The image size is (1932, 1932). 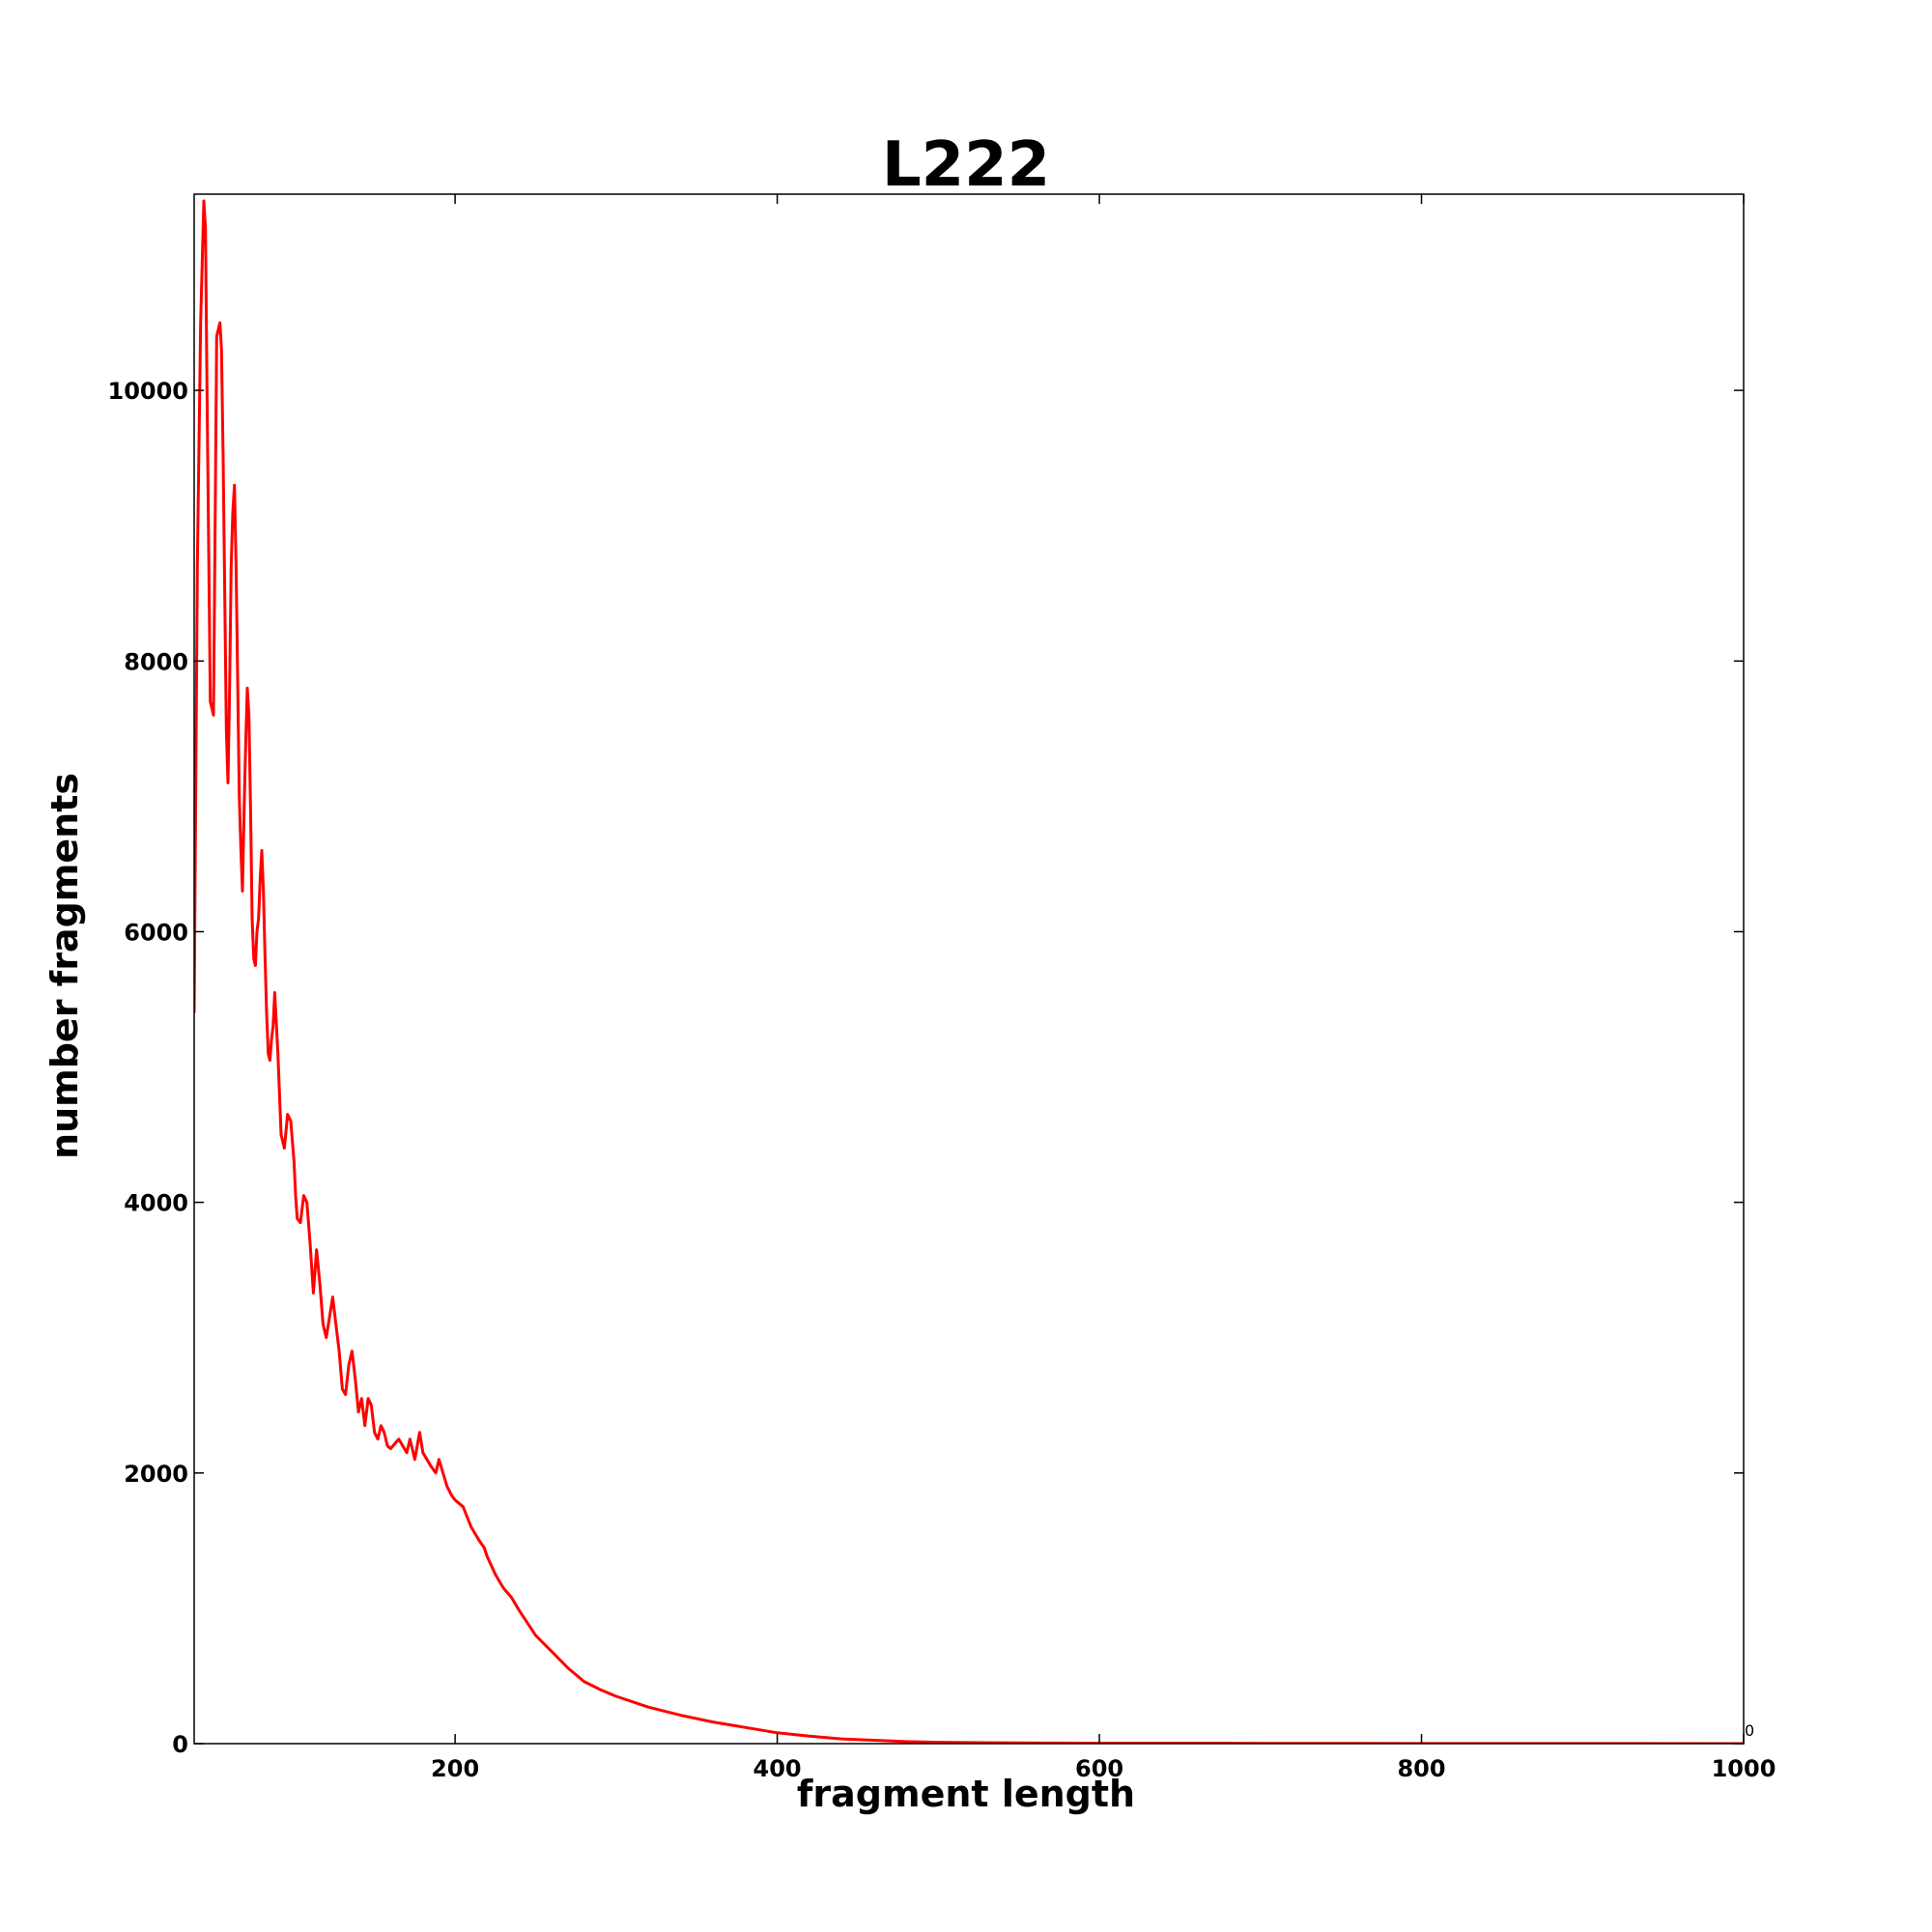 What do you see at coordinates (966, 165) in the screenshot?
I see `chart-title: L222` at bounding box center [966, 165].